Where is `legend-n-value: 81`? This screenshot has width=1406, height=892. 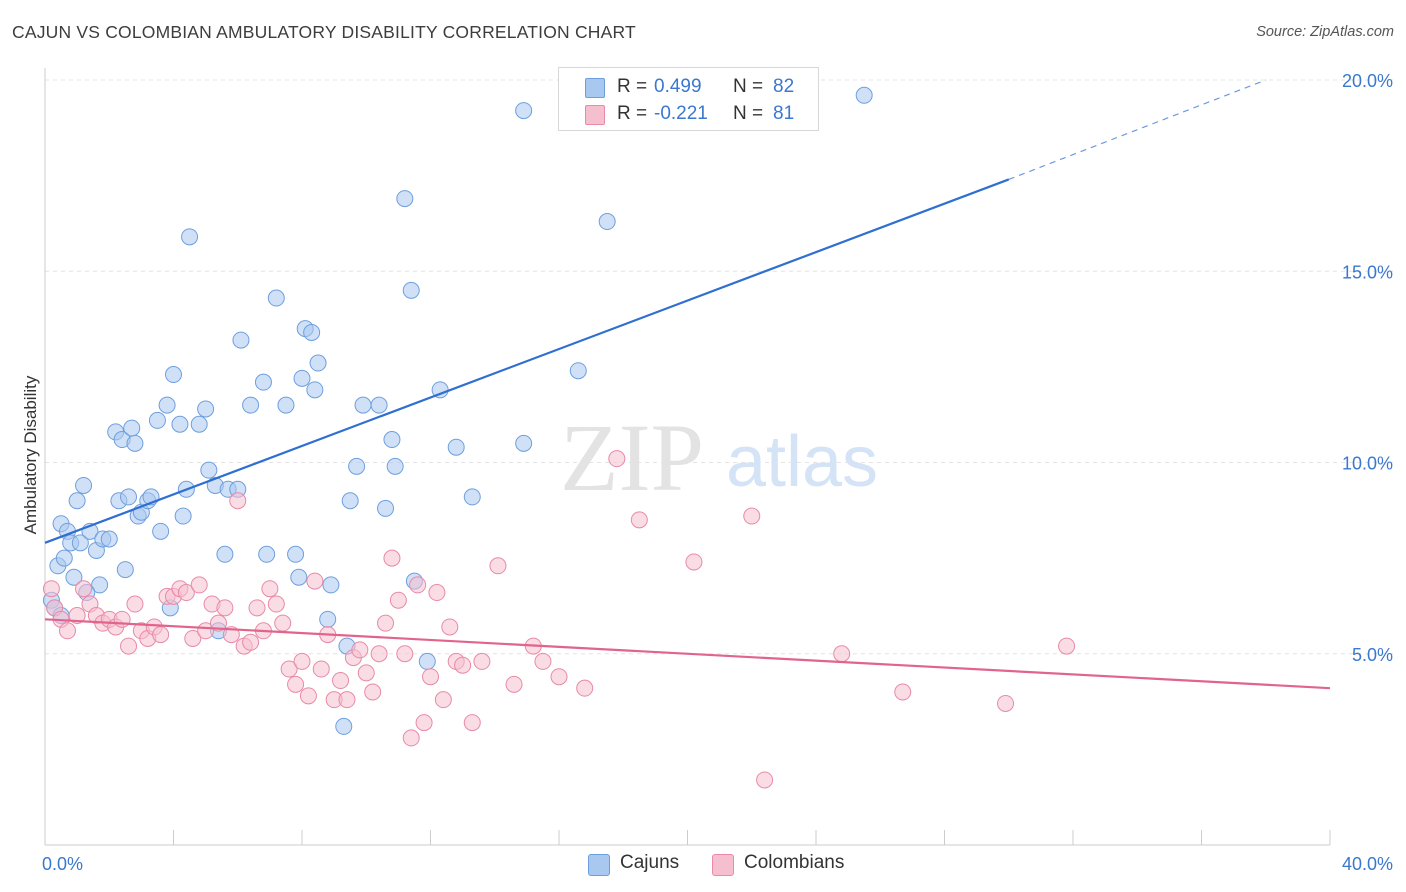 legend-n-value: 81 is located at coordinates (784, 113).